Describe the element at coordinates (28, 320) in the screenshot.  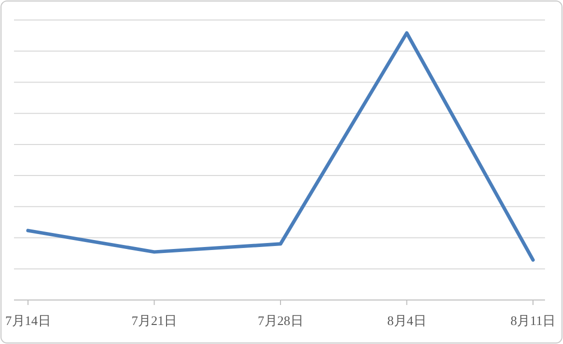
I see `x-tick-label: 7月14日` at that location.